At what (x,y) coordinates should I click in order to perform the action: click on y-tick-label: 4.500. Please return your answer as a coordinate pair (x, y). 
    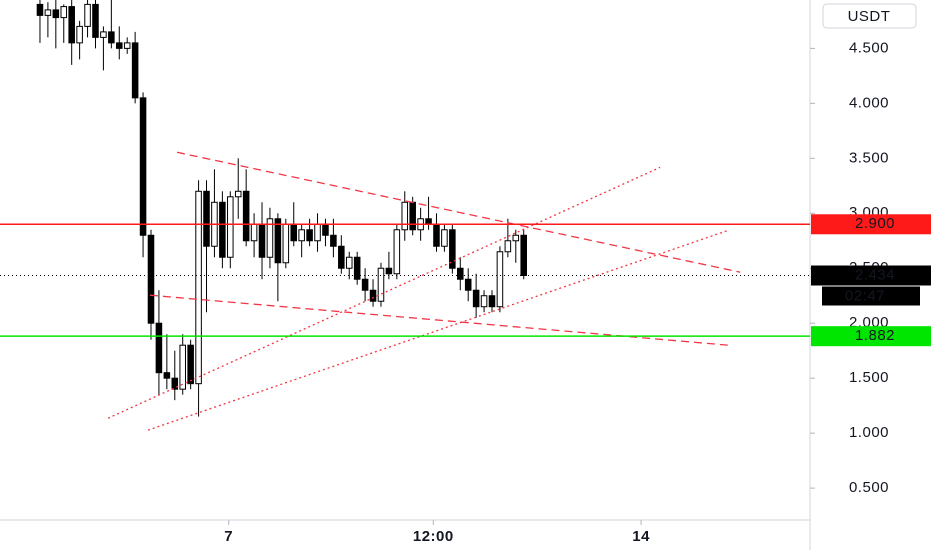
    Looking at the image, I should click on (869, 47).